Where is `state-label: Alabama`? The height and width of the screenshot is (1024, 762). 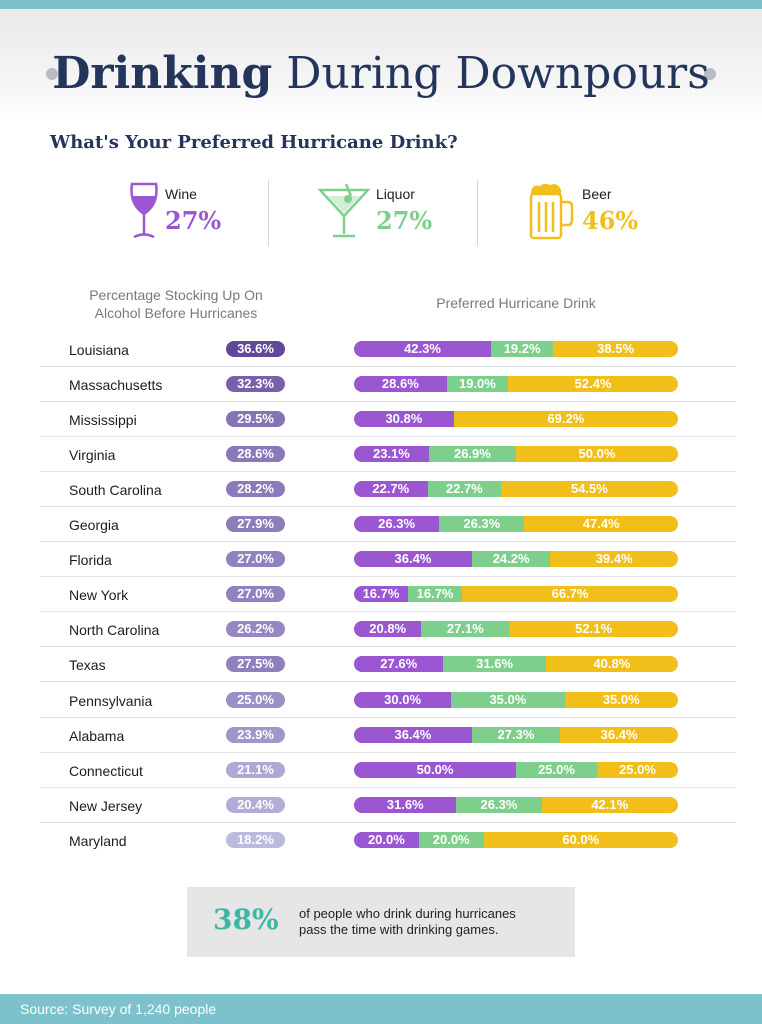
state-label: Alabama is located at coordinates (97, 736).